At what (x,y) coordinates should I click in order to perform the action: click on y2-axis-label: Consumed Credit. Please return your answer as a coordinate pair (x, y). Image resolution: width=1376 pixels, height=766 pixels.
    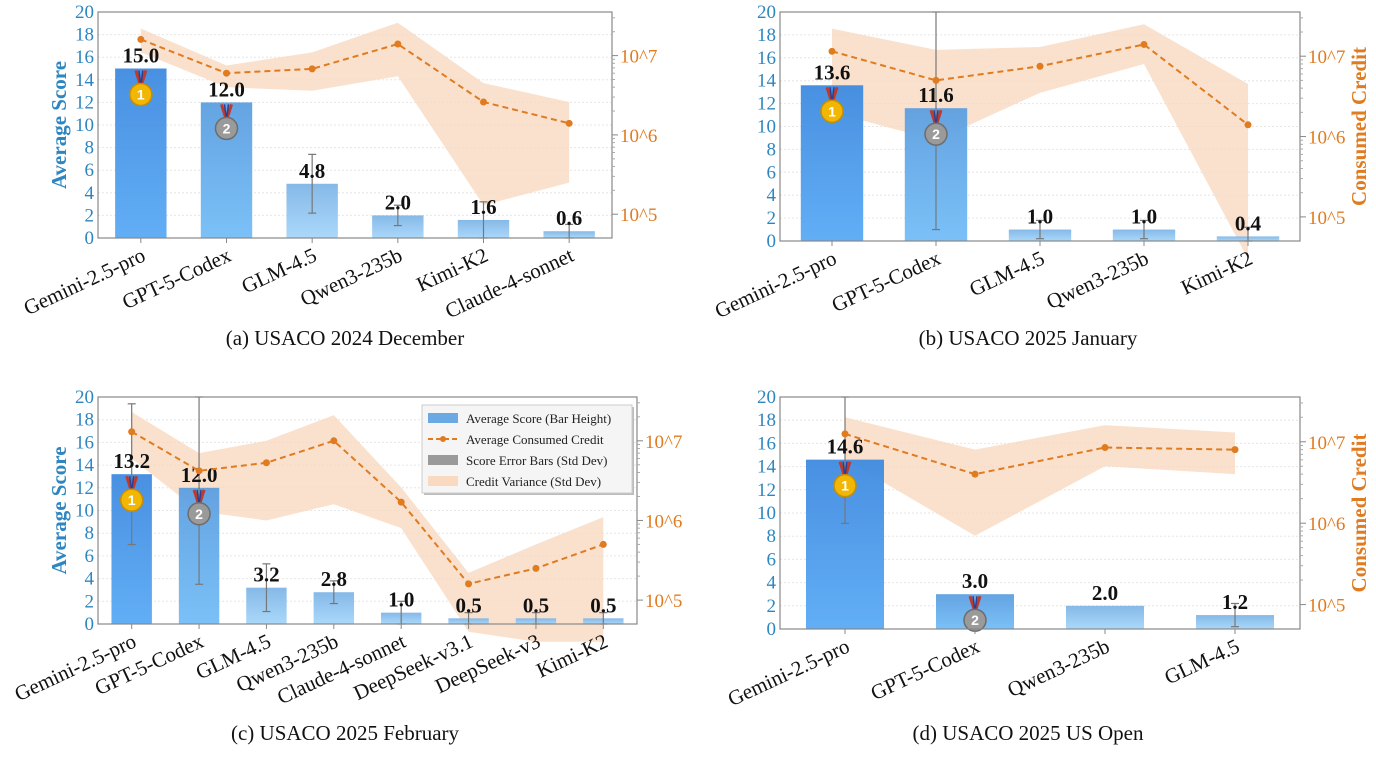
    Looking at the image, I should click on (1359, 126).